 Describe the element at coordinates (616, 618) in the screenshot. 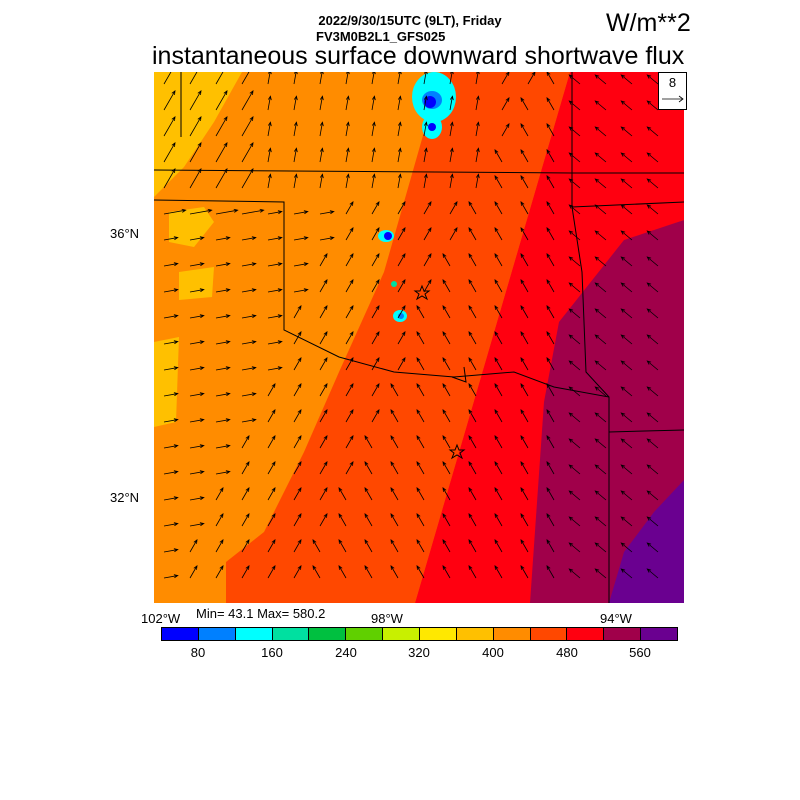

I see `lon-label: 94°W` at that location.